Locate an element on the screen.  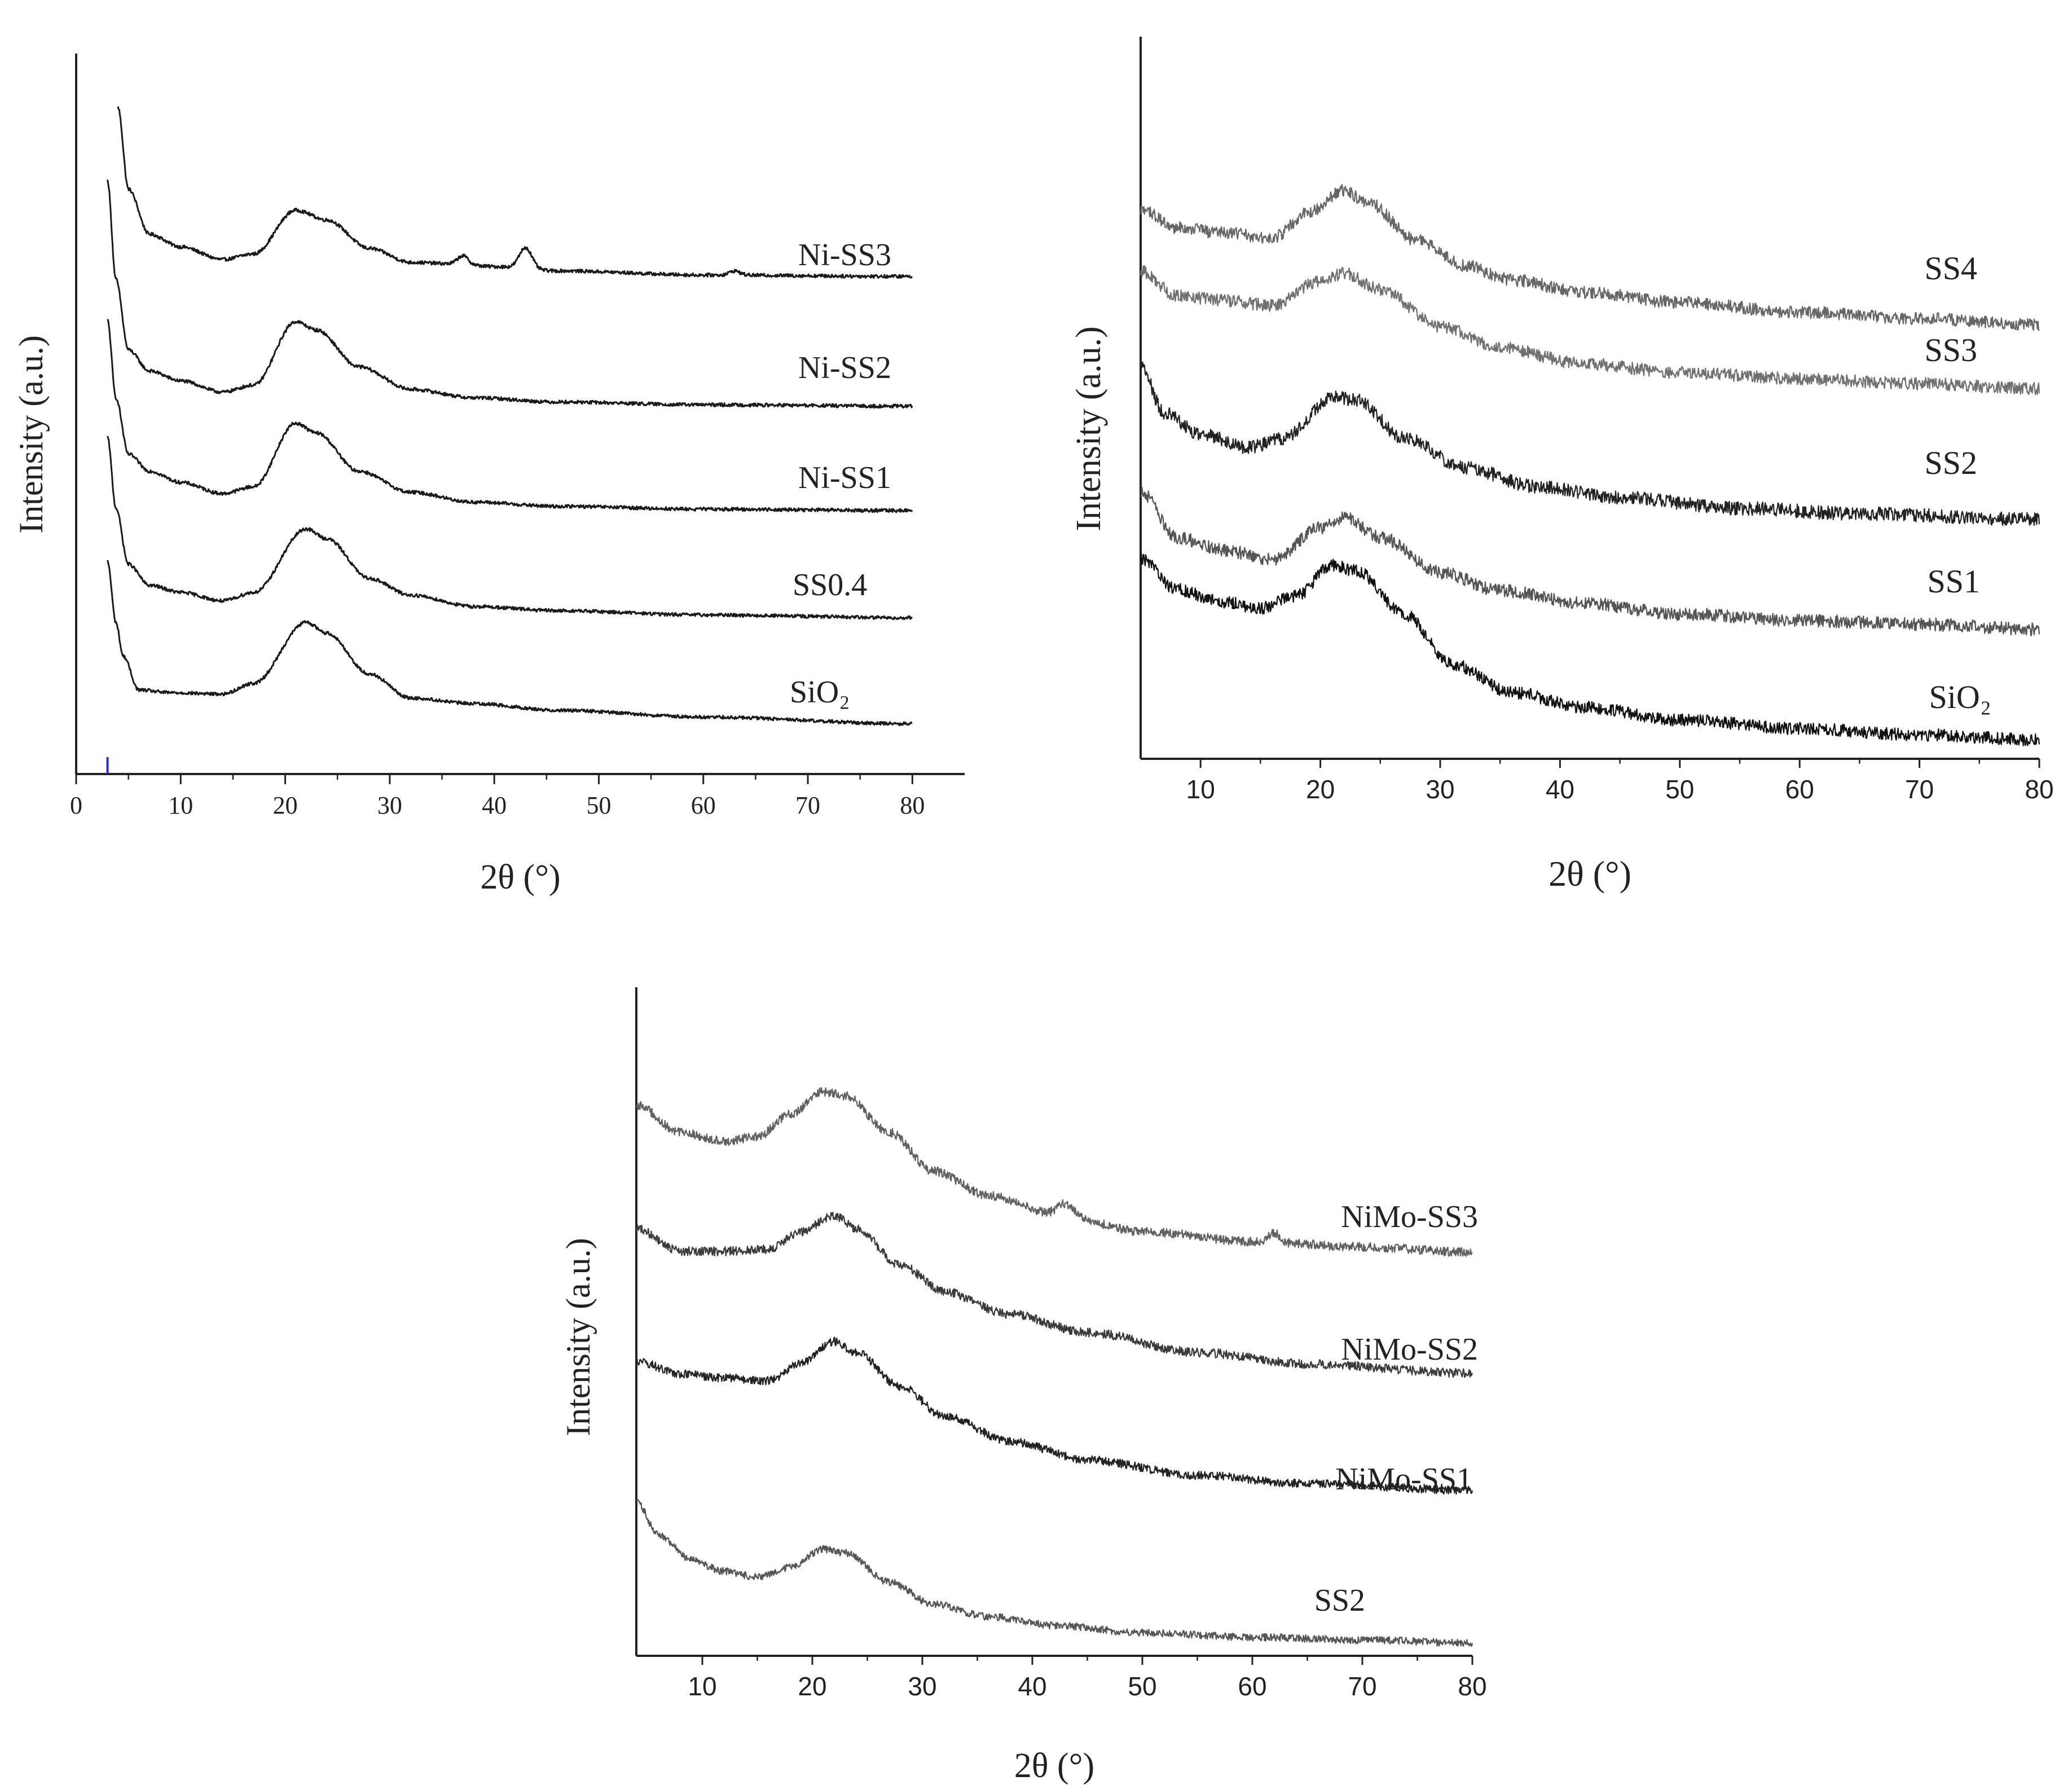
series-label: Ni-SS3 is located at coordinates (844, 255).